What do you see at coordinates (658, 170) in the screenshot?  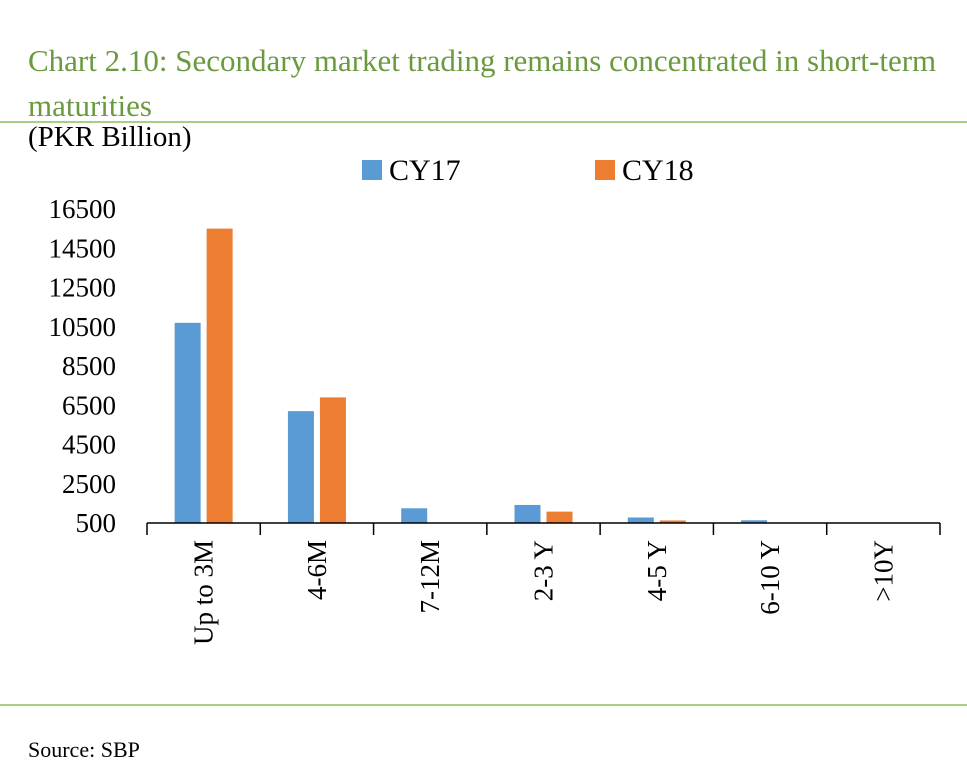 I see `legend-label-cy18: CY18` at bounding box center [658, 170].